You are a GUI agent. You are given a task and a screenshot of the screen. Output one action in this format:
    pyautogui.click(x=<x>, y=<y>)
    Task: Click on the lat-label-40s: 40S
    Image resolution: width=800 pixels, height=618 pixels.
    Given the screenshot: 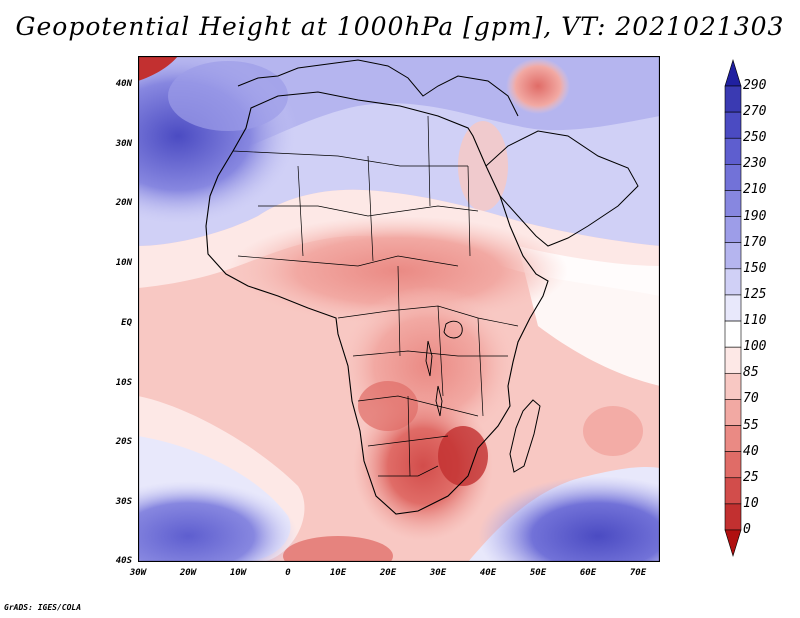 What is the action you would take?
    pyautogui.click(x=123, y=561)
    